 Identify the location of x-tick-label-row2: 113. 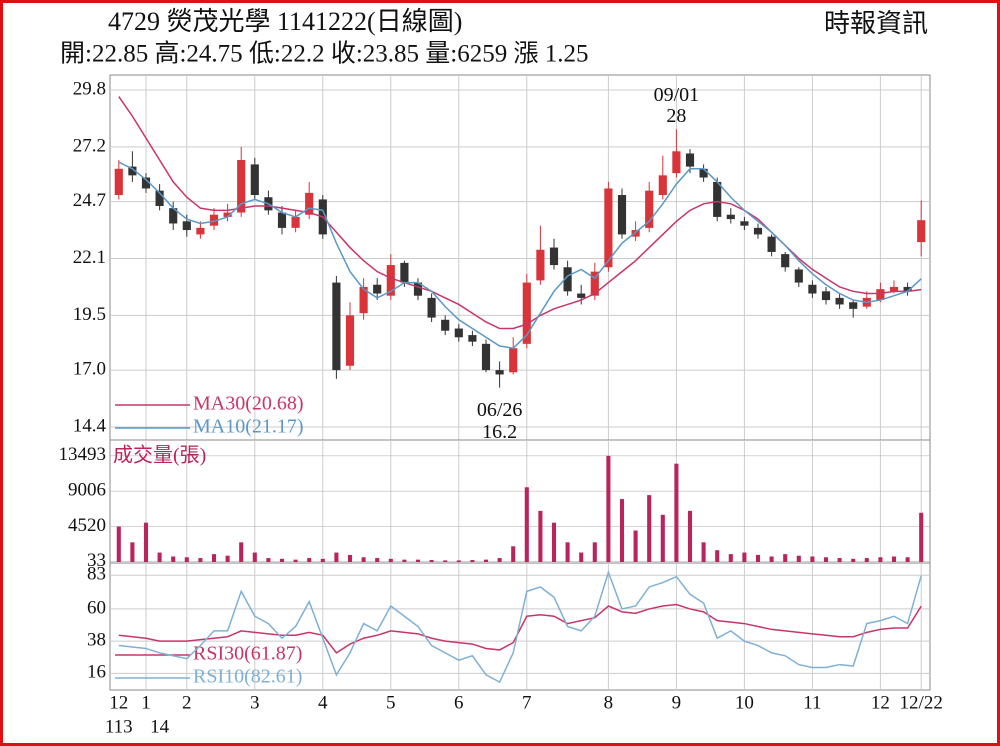
(119, 726).